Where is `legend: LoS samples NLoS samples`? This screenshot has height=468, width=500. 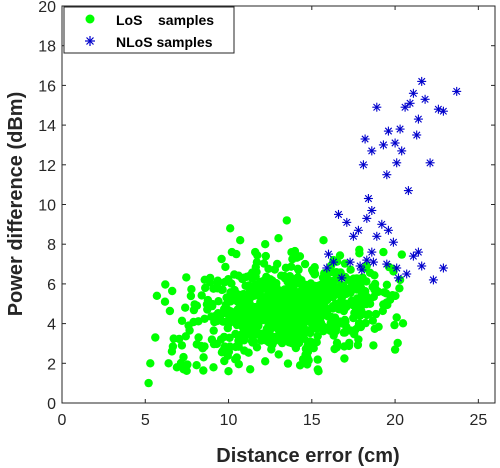 legend: LoS samples NLoS samples is located at coordinates (149, 30).